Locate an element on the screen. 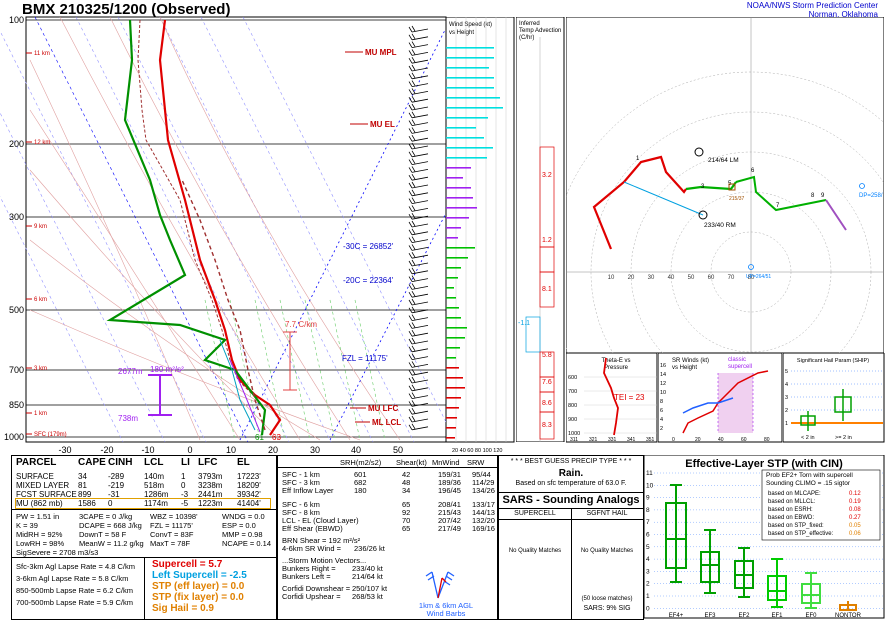 This screenshot has height=622, width=886. mean-wind-marker is located at coordinates (732, 187).